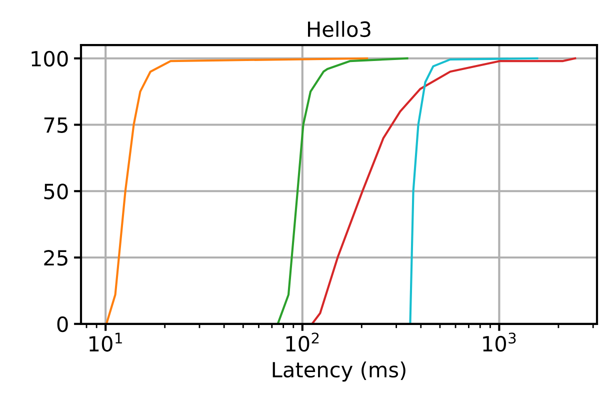 The height and width of the screenshot is (410, 600). Describe the element at coordinates (56, 258) in the screenshot. I see `y-tick-label: 25` at that location.